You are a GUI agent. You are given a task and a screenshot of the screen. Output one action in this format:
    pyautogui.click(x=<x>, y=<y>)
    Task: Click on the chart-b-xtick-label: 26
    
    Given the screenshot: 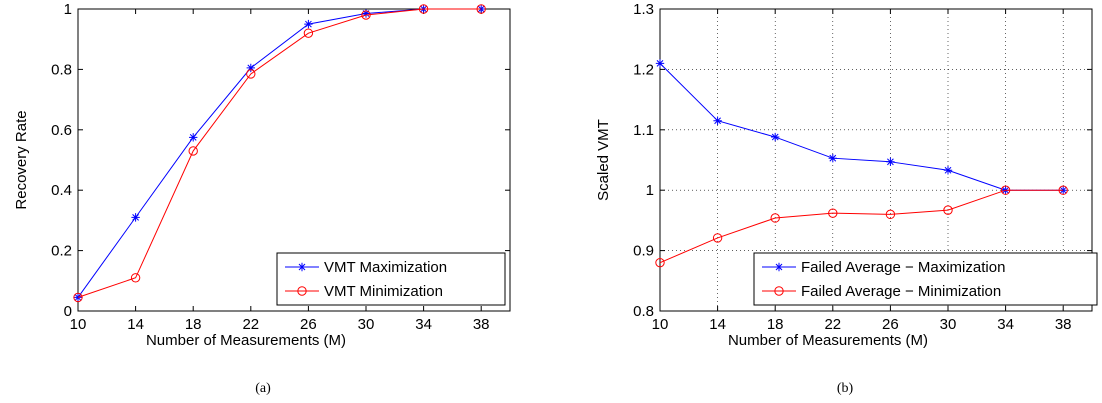 What is the action you would take?
    pyautogui.click(x=890, y=324)
    